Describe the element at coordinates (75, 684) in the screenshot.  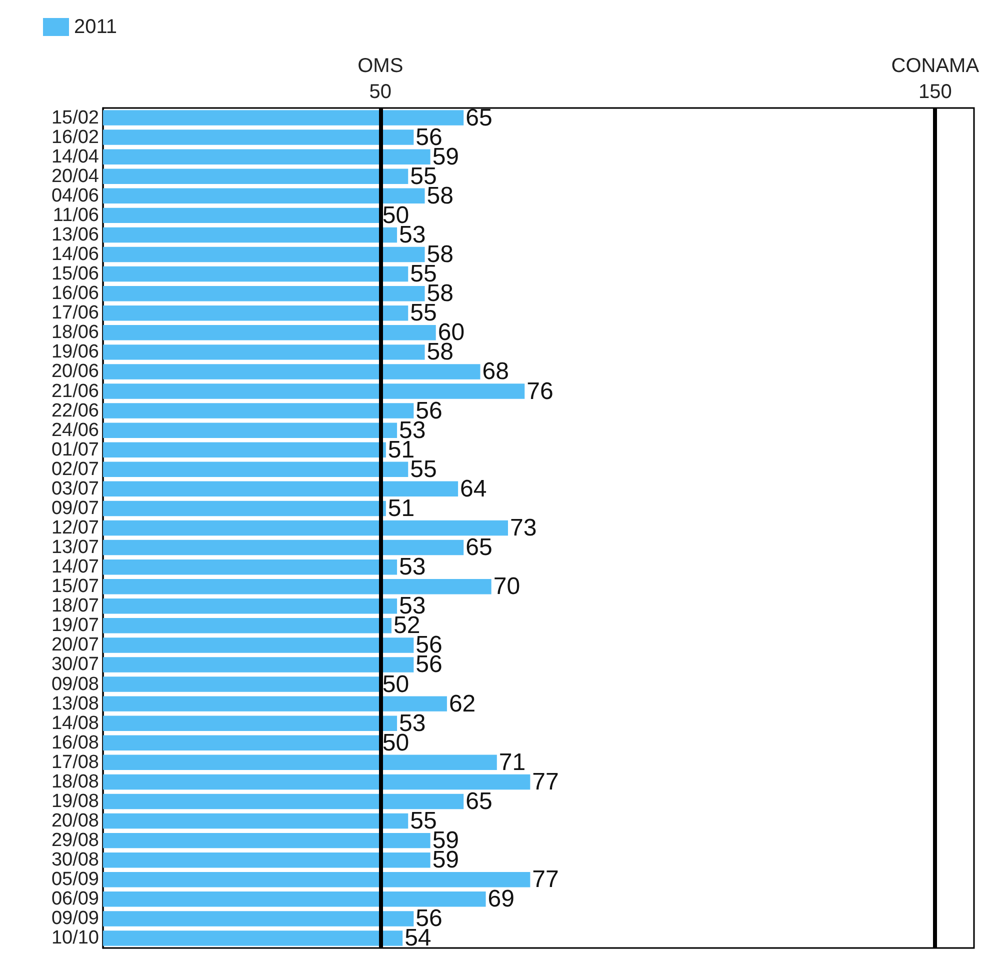
I see `y-tick-label: 09/08` at that location.